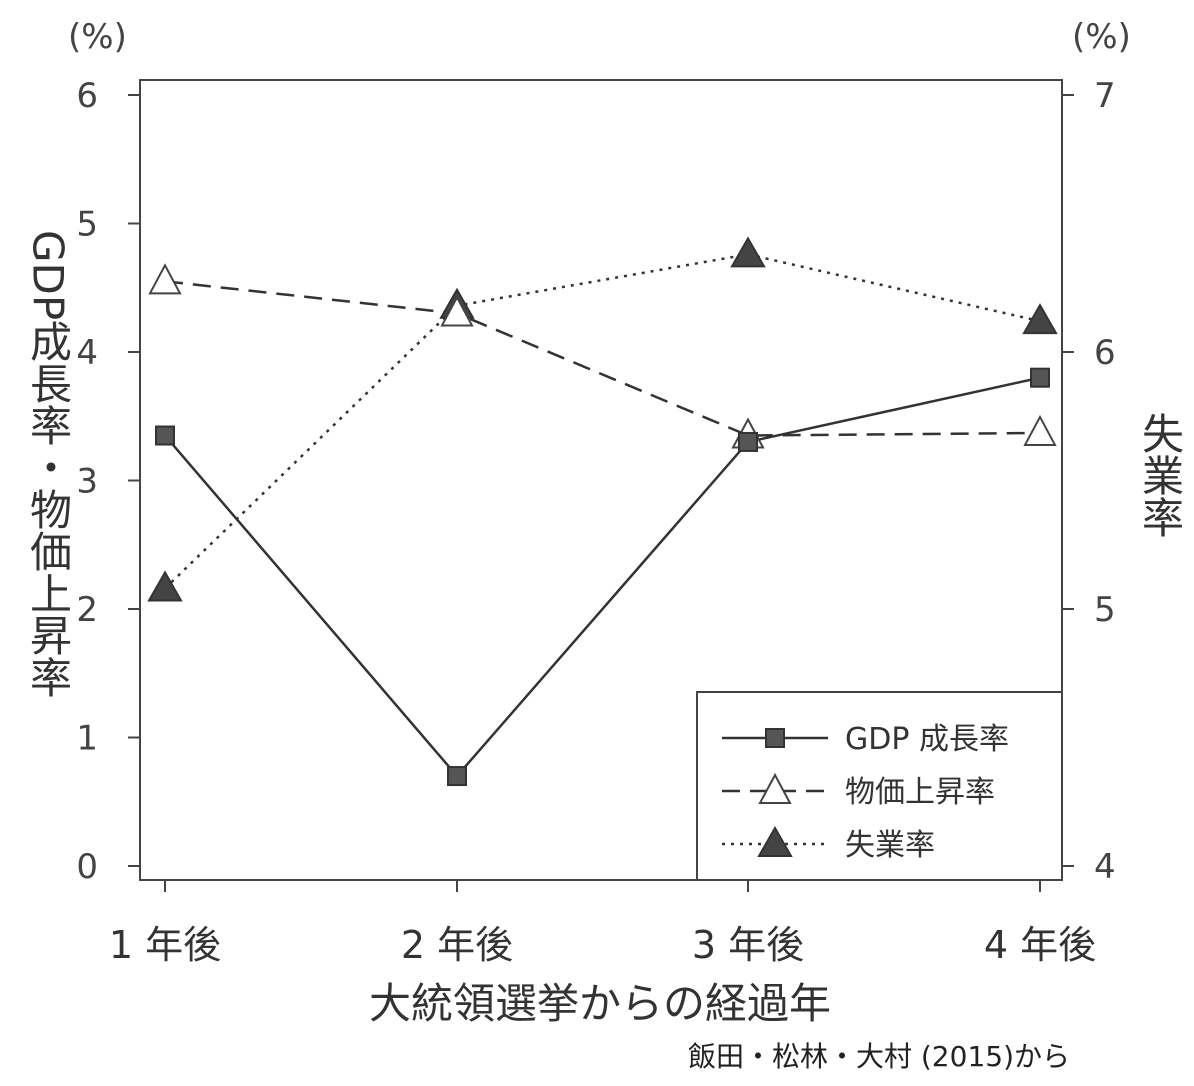 This screenshot has width=1194, height=1086. I want to click on right-unit-label: (%), so click(1101, 37).